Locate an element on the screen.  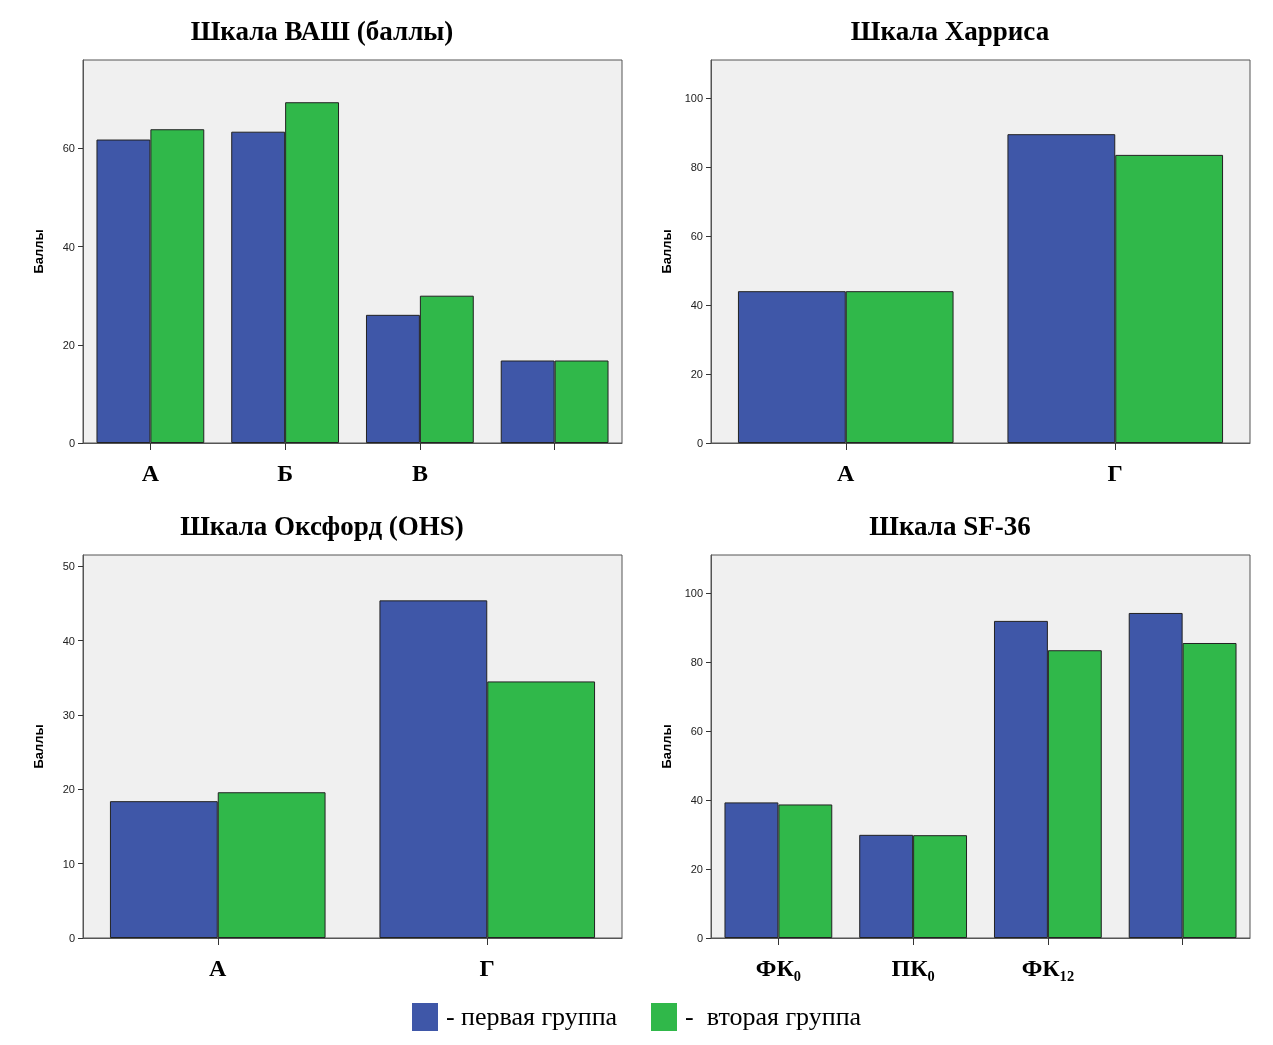
x-tick-label: В is located at coordinates (419, 473).